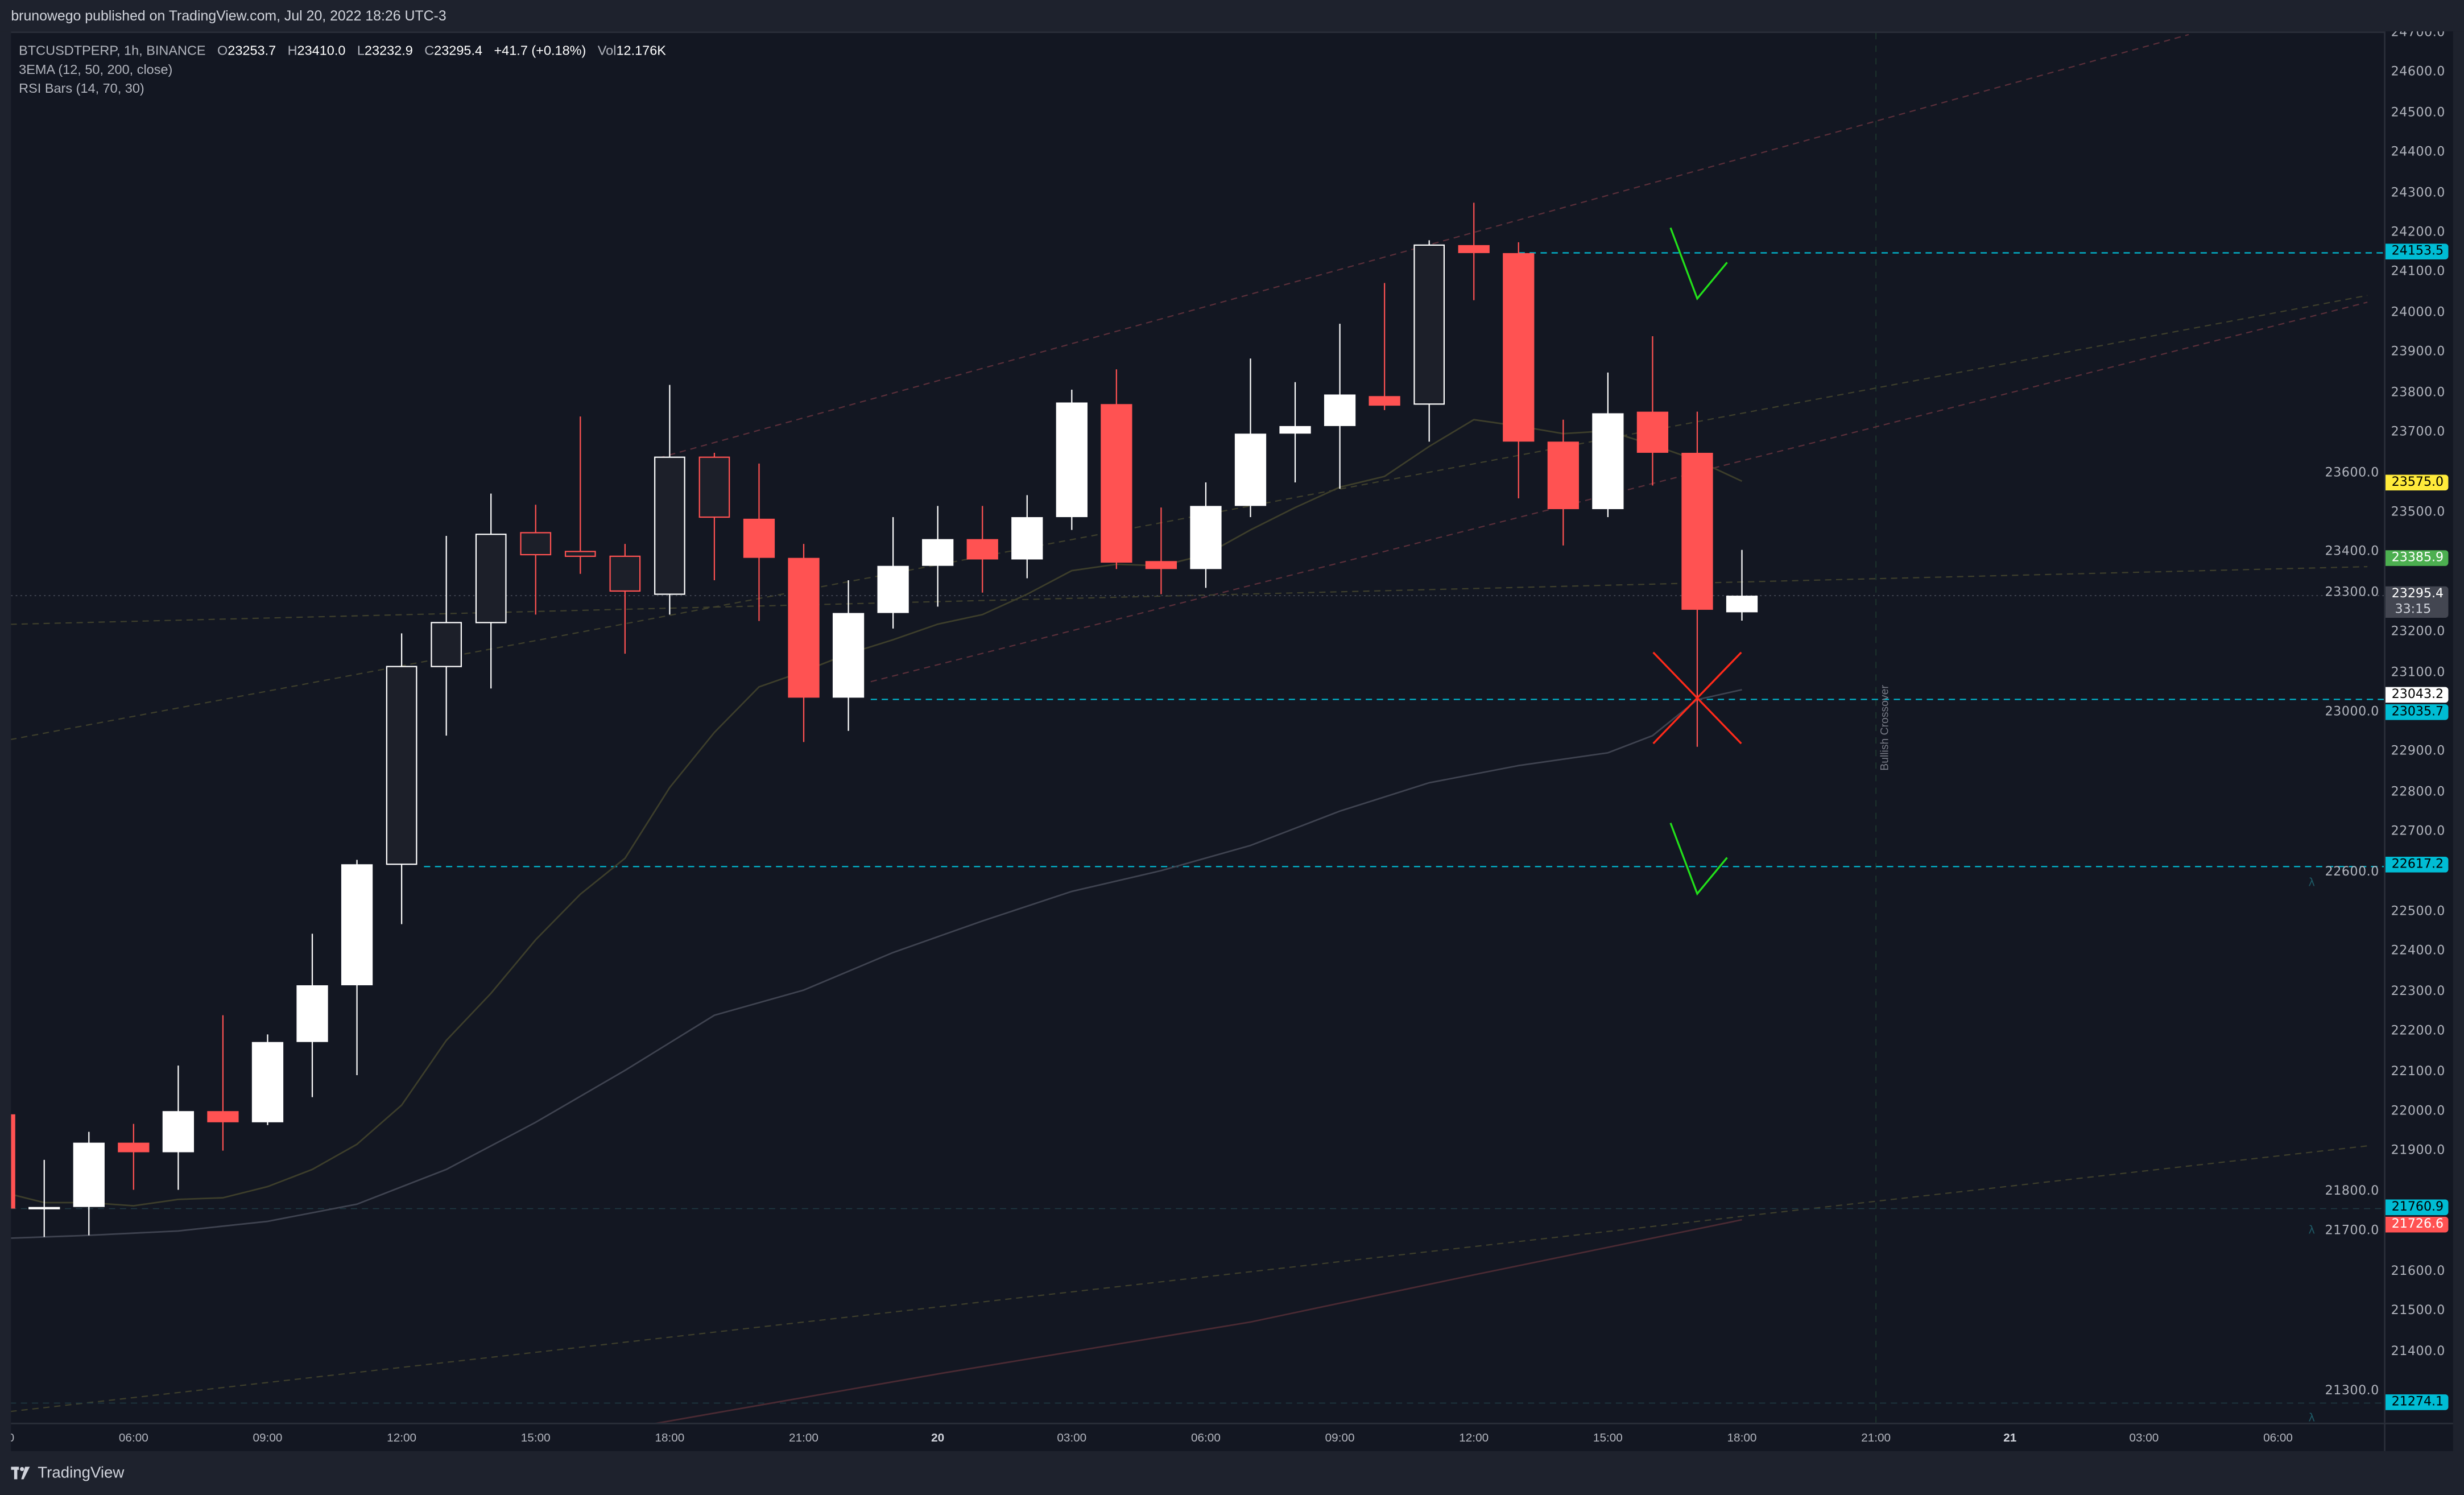 The image size is (2464, 1495). What do you see at coordinates (2418, 791) in the screenshot?
I see `price-tick-label: 22800.0` at bounding box center [2418, 791].